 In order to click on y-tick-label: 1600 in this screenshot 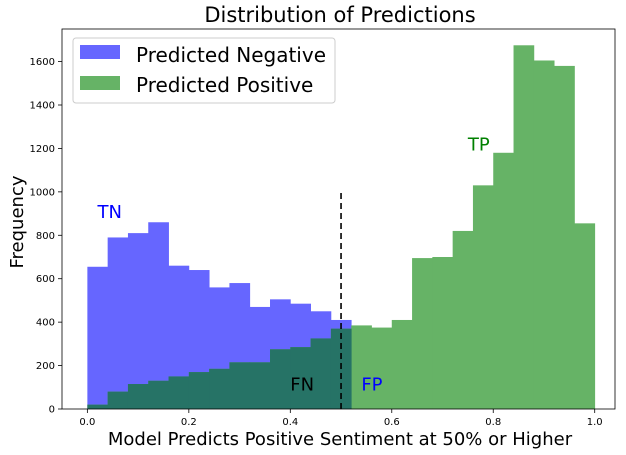, I will do `click(42, 62)`.